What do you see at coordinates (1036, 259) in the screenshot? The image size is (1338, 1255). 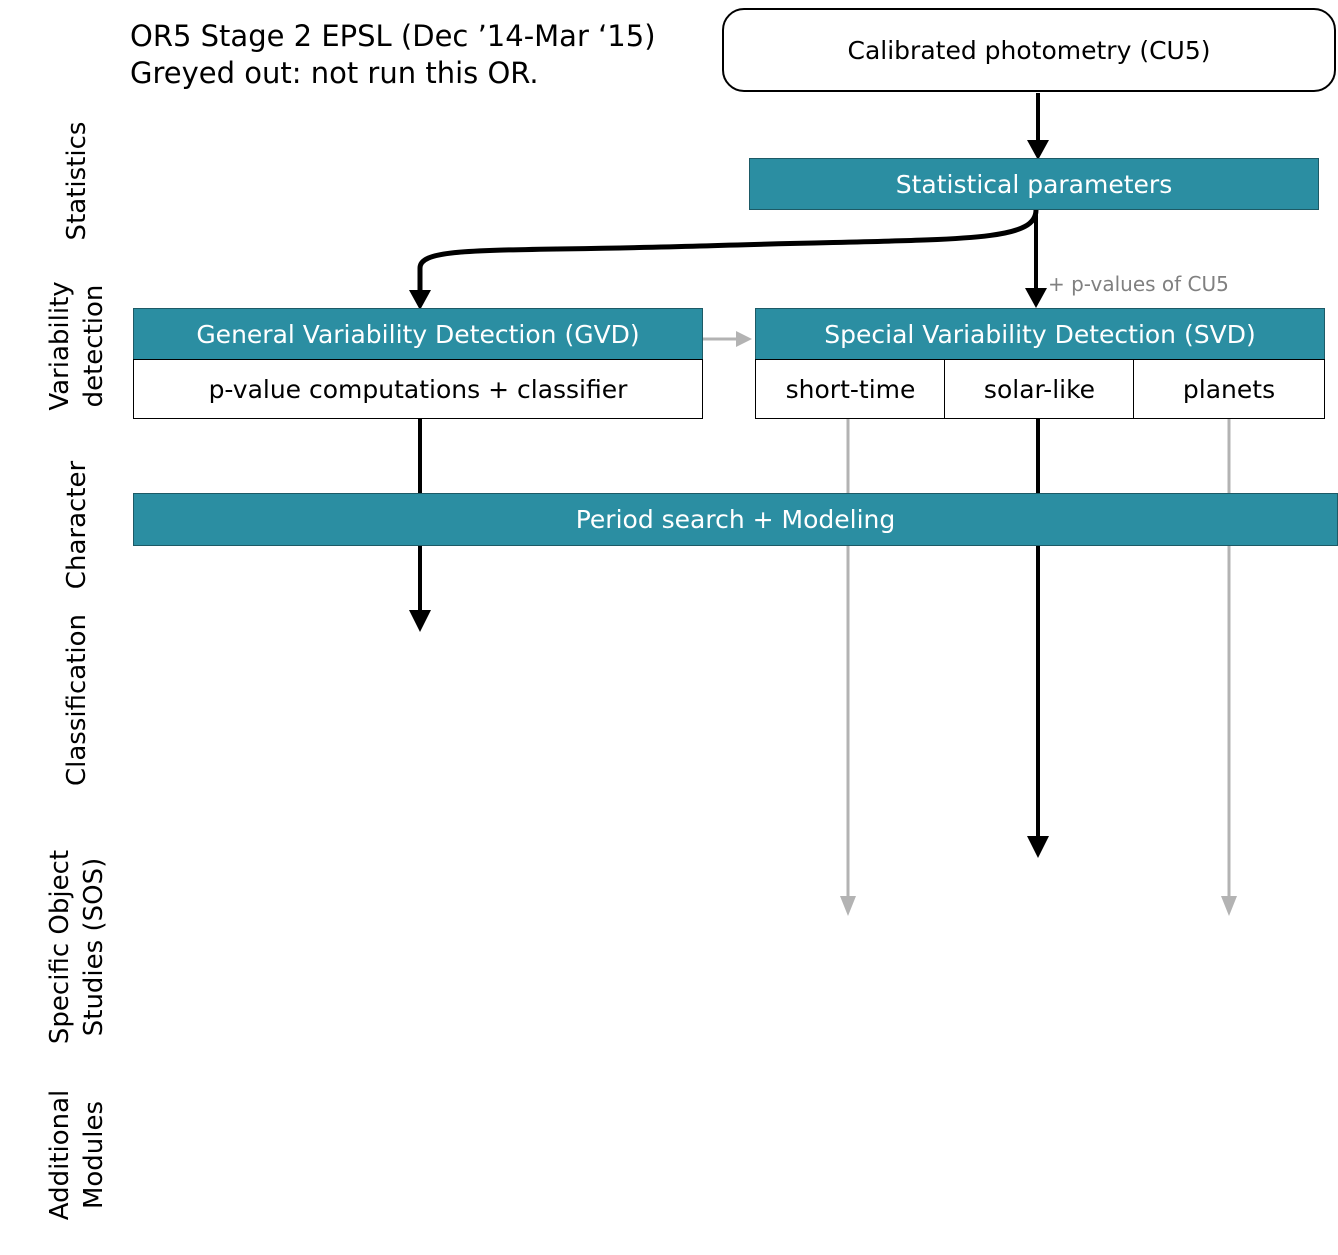 I see `arrow-stats-to-svd` at bounding box center [1036, 259].